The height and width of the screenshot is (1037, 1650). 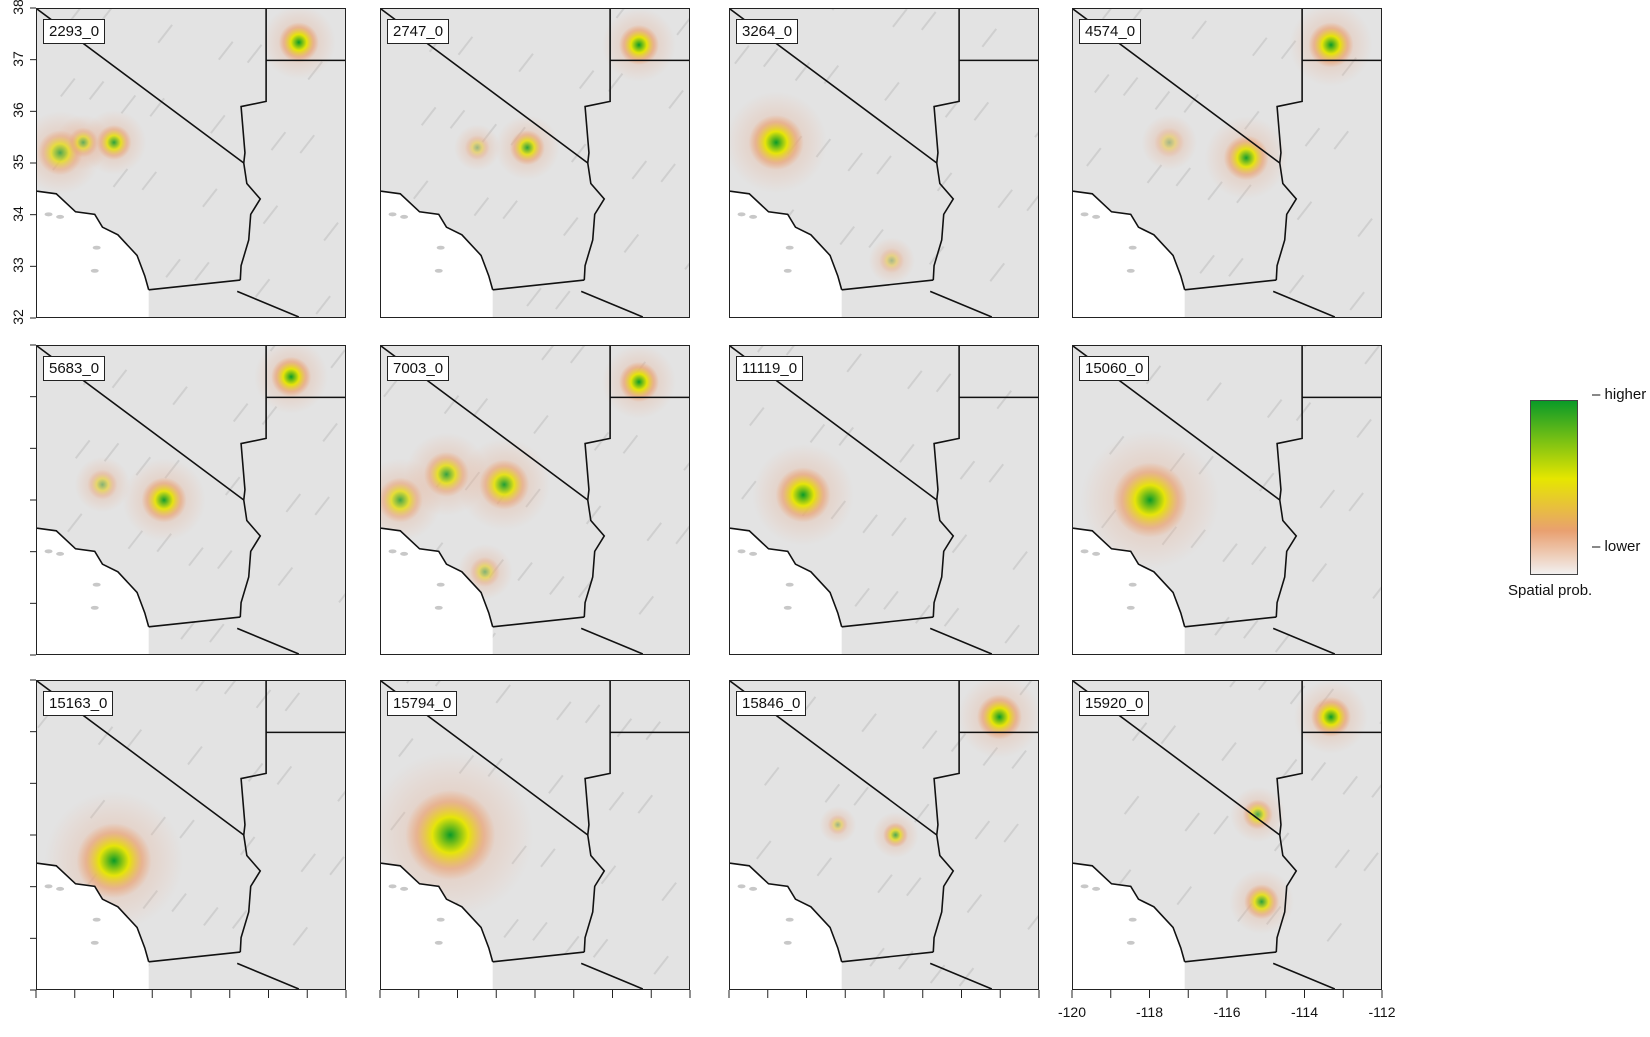 What do you see at coordinates (1072, 1012) in the screenshot?
I see `x-tick-label: -120` at bounding box center [1072, 1012].